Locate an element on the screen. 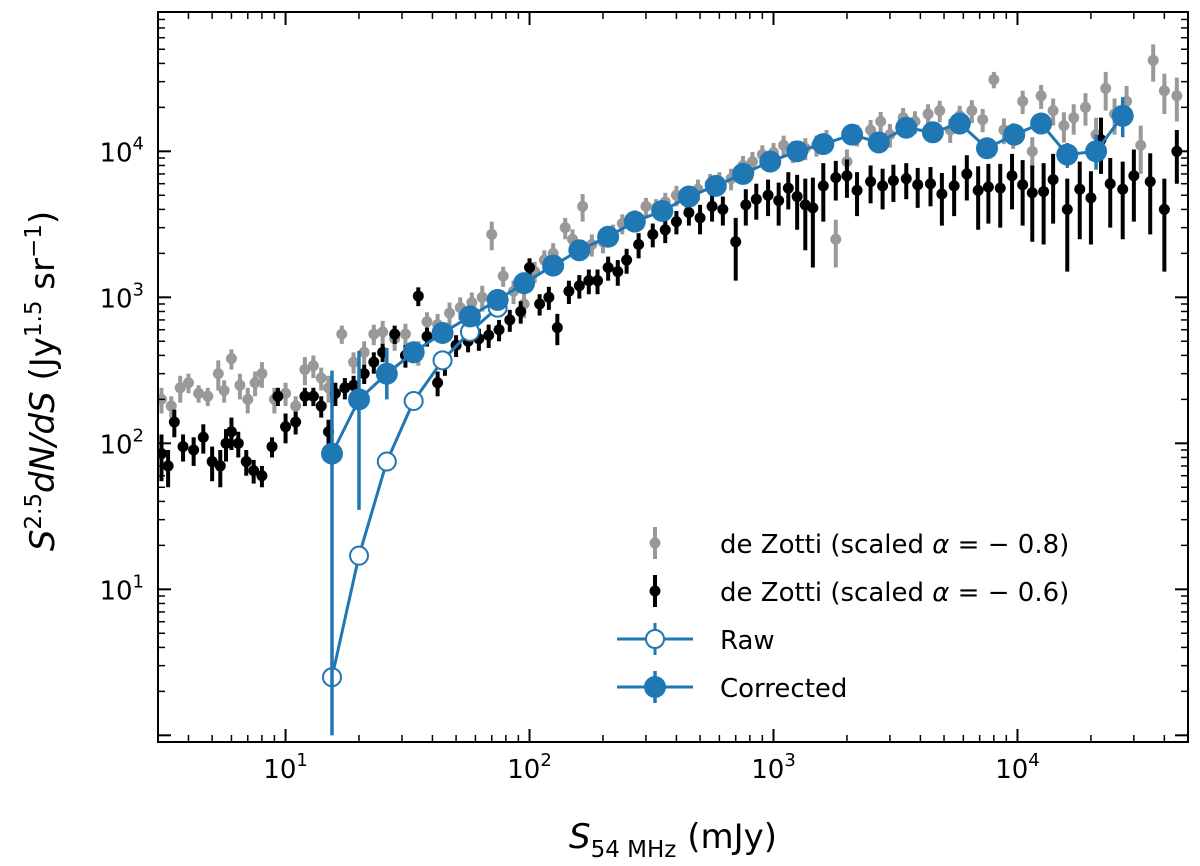 The image size is (1200, 866). y-tick-label: 10⁴ is located at coordinates (121, 150).